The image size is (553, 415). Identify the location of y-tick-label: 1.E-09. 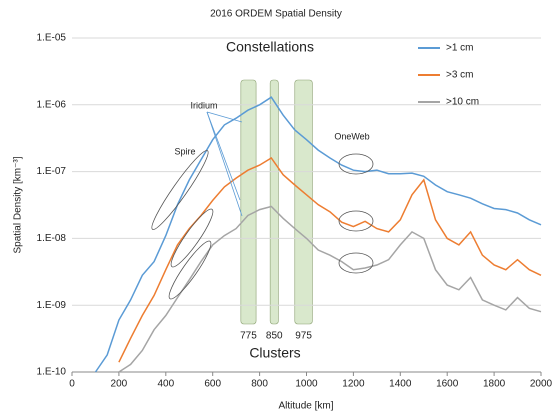
(52, 305).